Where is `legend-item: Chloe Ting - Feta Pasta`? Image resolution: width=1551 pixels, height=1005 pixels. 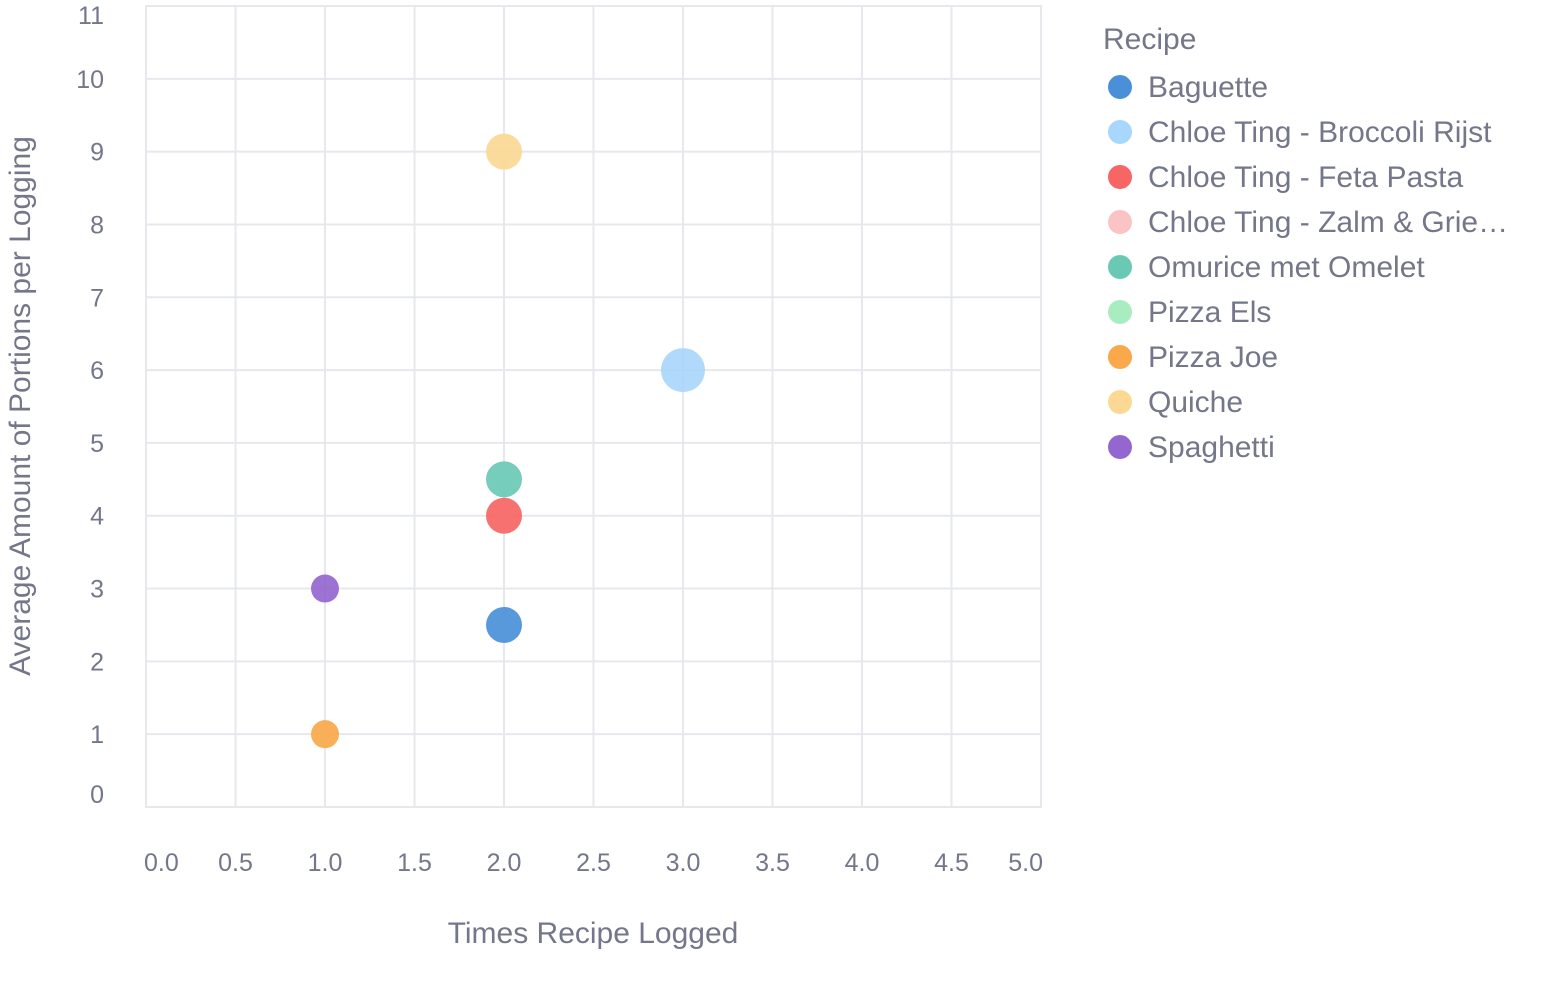 legend-item: Chloe Ting - Feta Pasta is located at coordinates (1285, 177).